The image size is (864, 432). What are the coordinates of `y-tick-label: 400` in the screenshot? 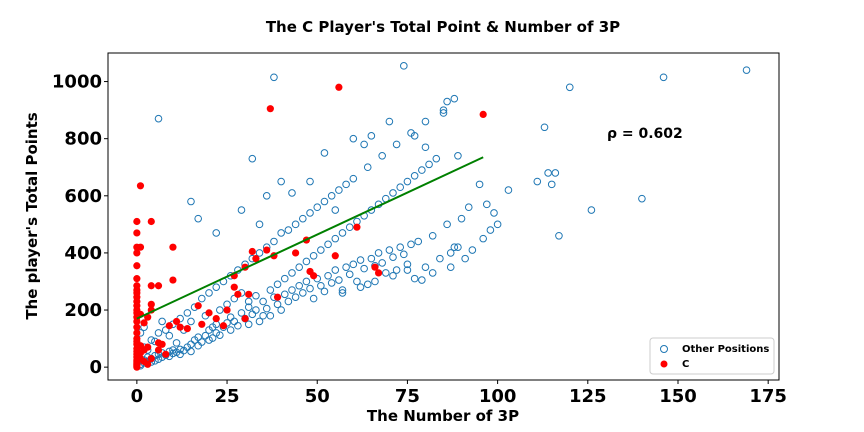 It's located at (83, 253).